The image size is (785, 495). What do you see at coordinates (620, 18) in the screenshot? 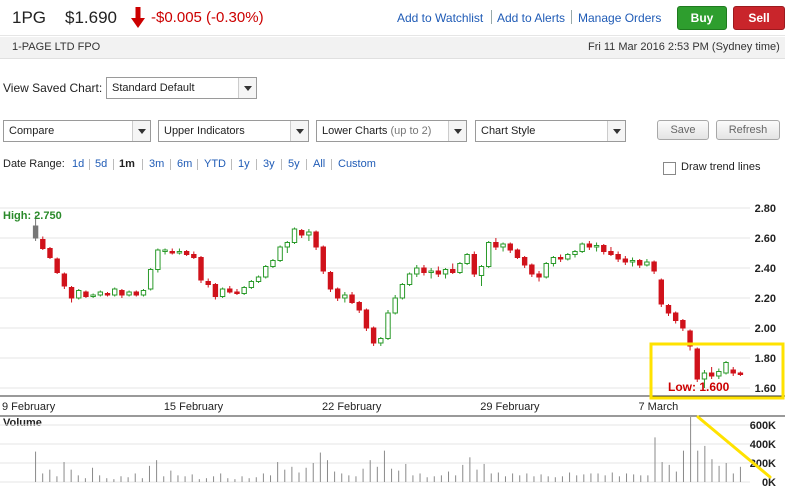
I see `manage-orders-link: Manage Orders` at bounding box center [620, 18].